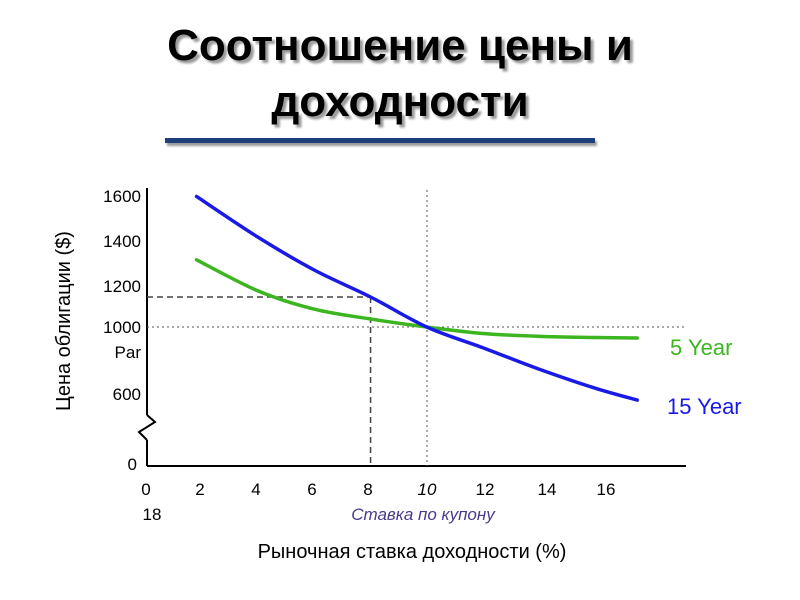  What do you see at coordinates (122, 241) in the screenshot?
I see `y-tick-1400: 1400` at bounding box center [122, 241].